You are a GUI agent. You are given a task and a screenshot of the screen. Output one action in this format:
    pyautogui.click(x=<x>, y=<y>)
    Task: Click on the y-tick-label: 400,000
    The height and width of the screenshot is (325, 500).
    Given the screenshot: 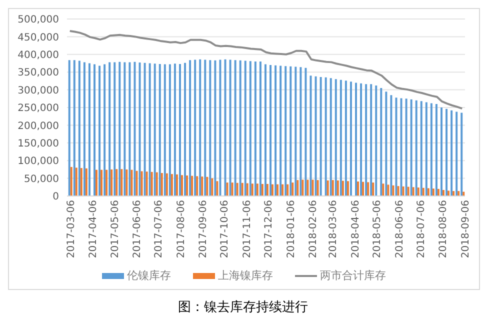 What is the action you would take?
    pyautogui.click(x=38, y=55)
    